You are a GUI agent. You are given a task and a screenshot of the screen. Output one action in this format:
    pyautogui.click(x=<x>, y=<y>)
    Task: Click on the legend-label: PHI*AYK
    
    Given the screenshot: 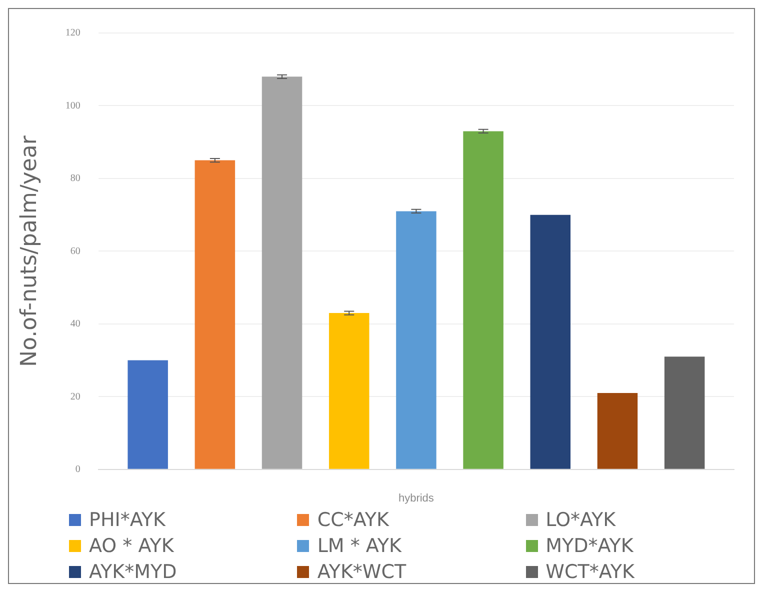 What is the action you would take?
    pyautogui.click(x=127, y=520)
    